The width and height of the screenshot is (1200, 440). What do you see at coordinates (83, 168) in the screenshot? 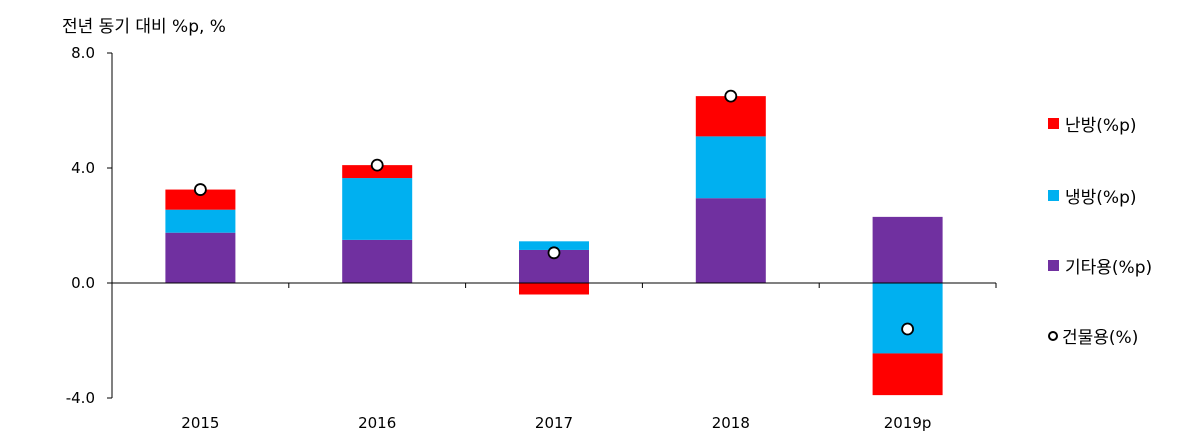
I see `y-tick-label: 4.0` at bounding box center [83, 168].